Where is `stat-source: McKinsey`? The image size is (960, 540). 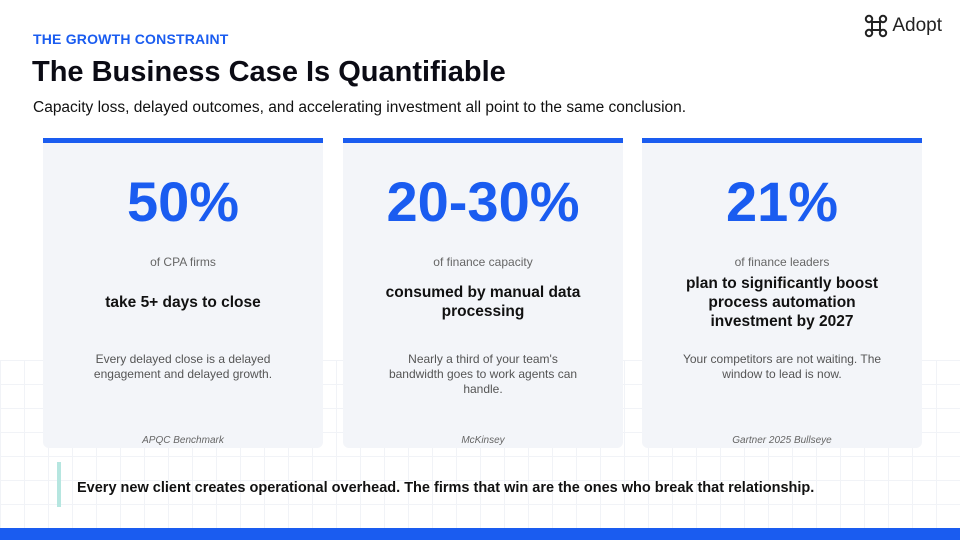
stat-source: McKinsey is located at coordinates (483, 440).